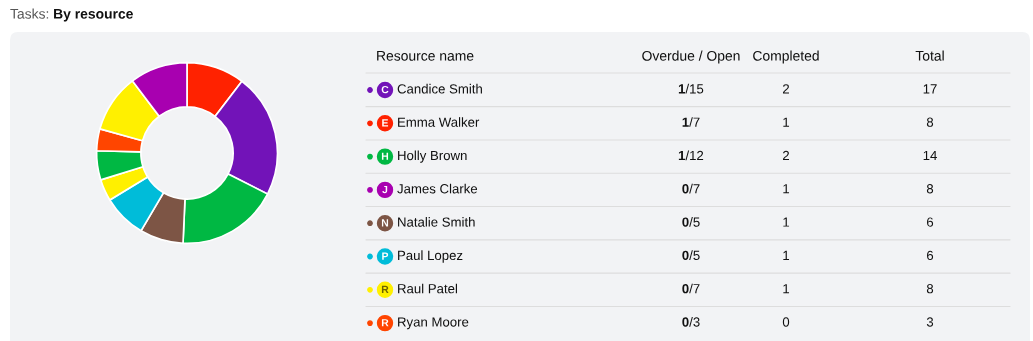  I want to click on text: N, so click(385, 223).